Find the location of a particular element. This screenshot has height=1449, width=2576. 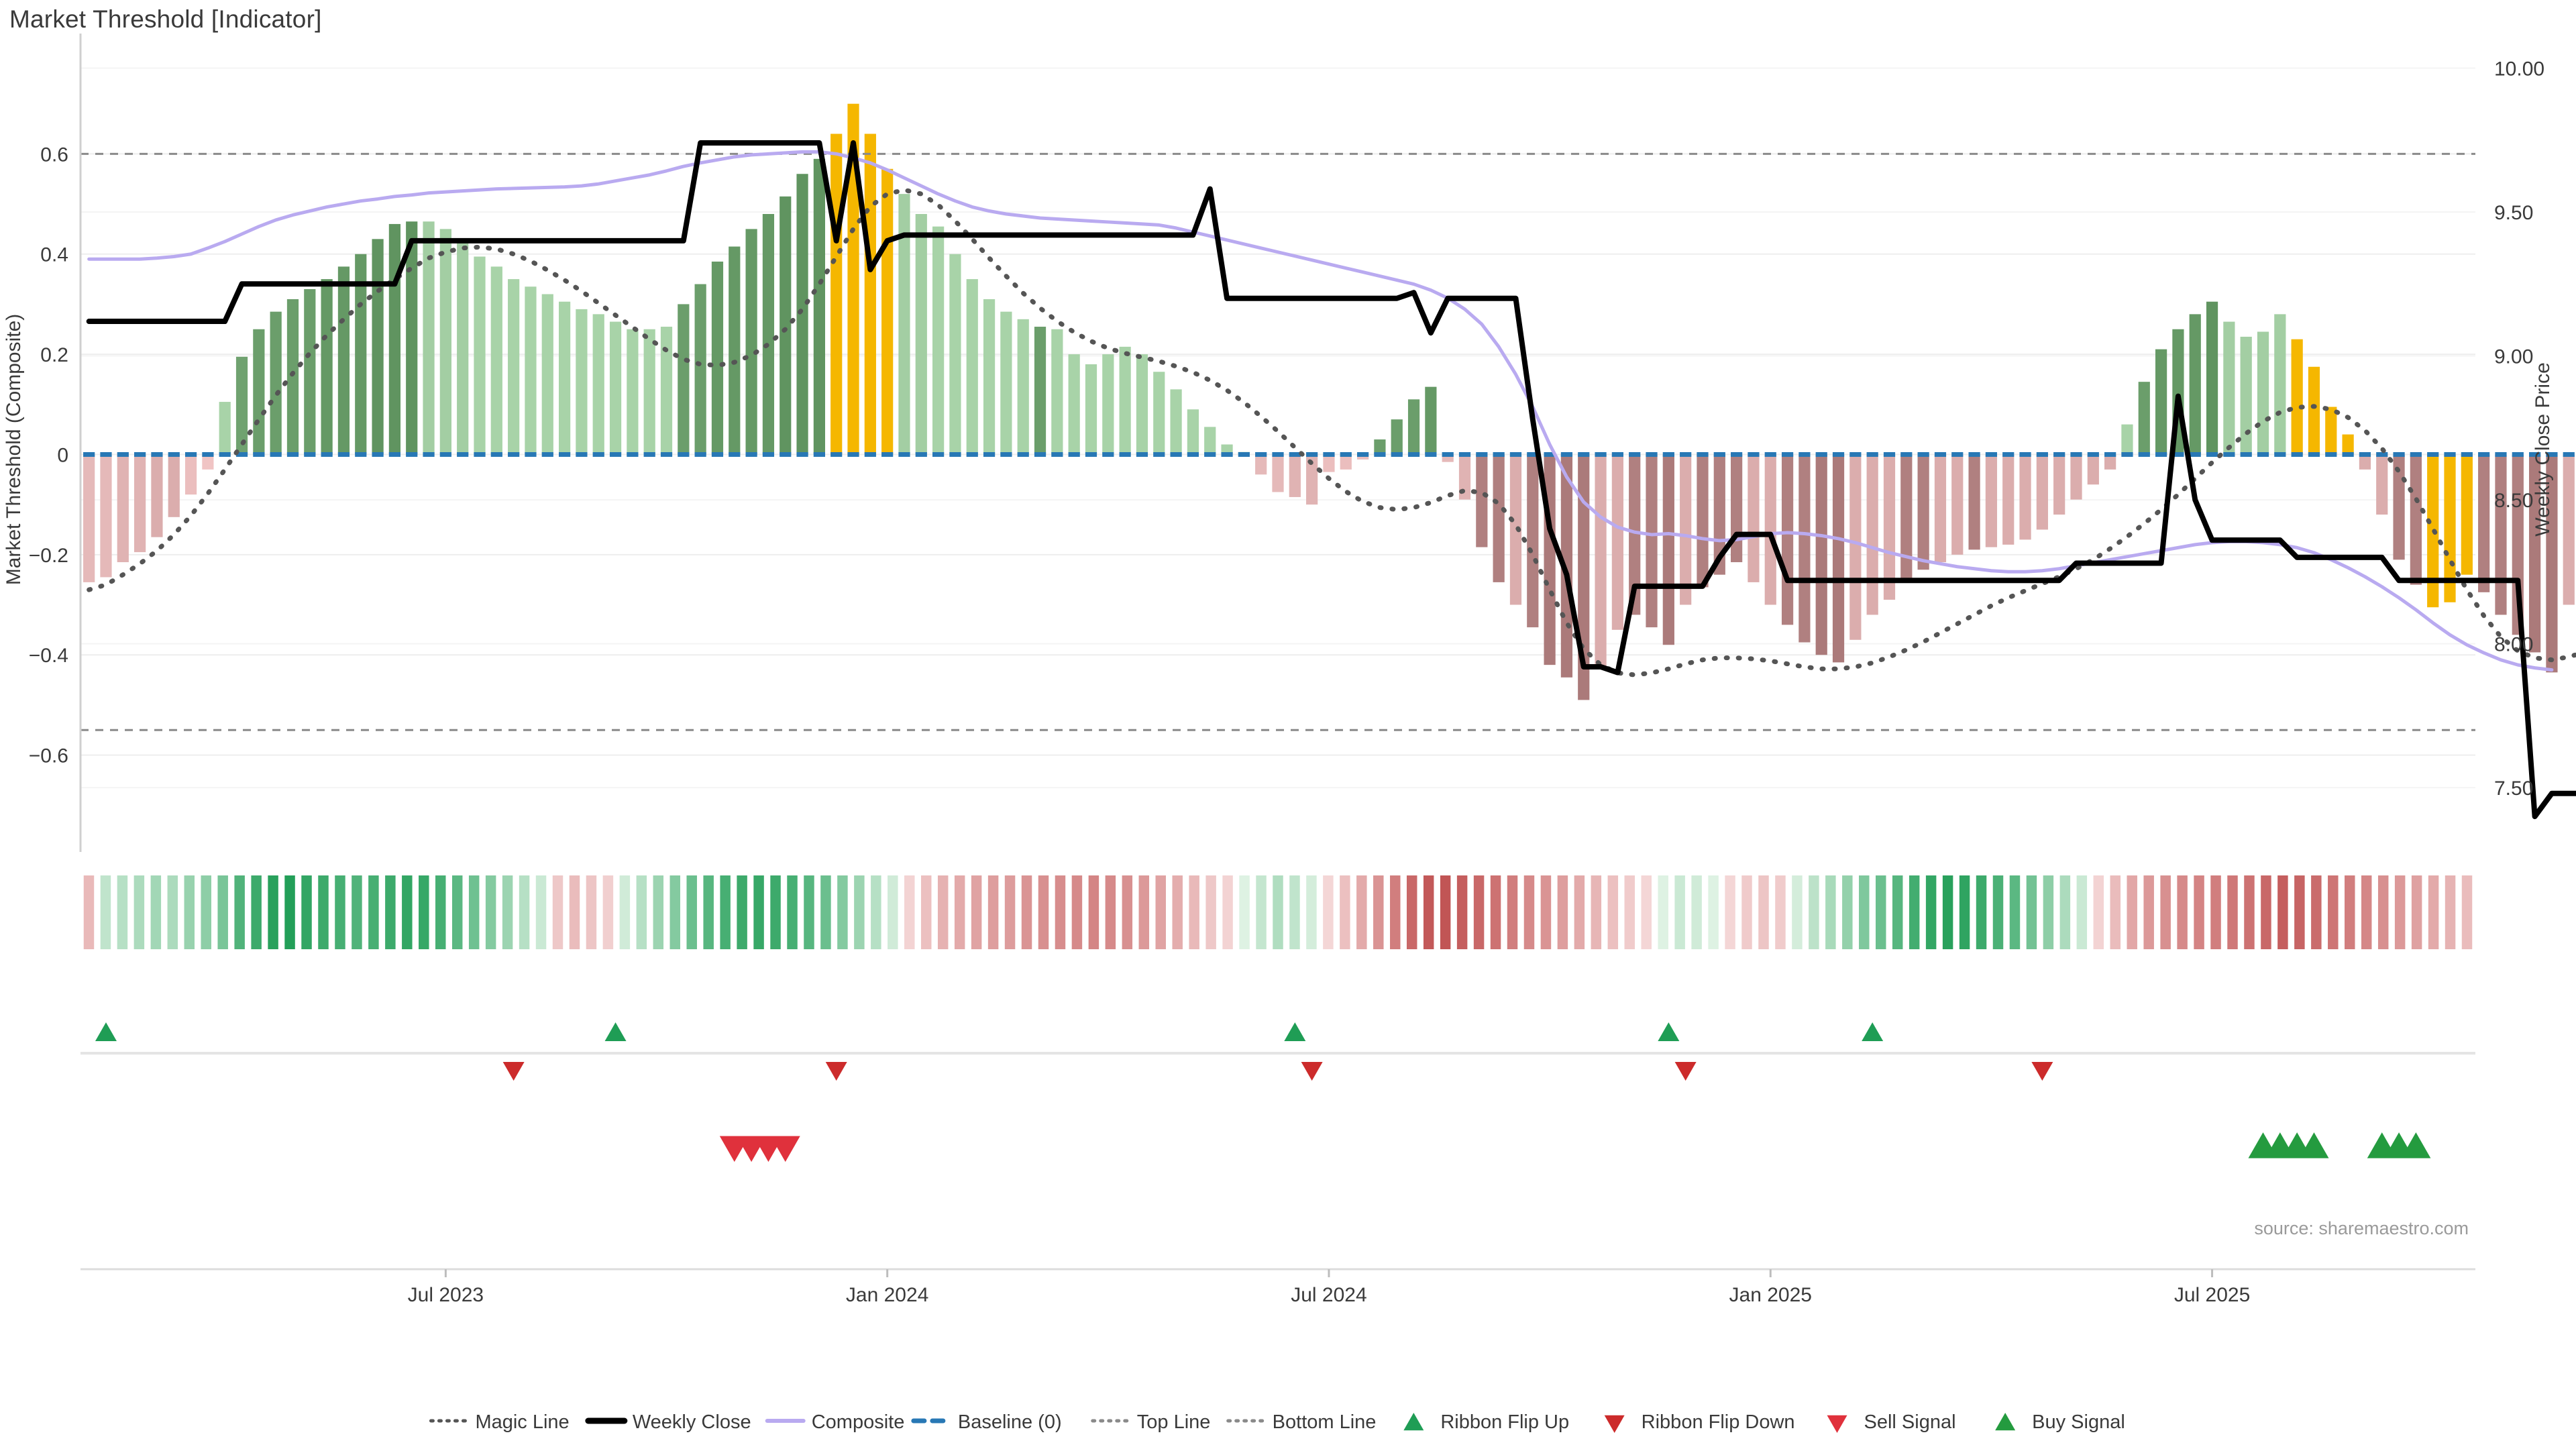

right-tick-label: 10.00 is located at coordinates (2519, 69).